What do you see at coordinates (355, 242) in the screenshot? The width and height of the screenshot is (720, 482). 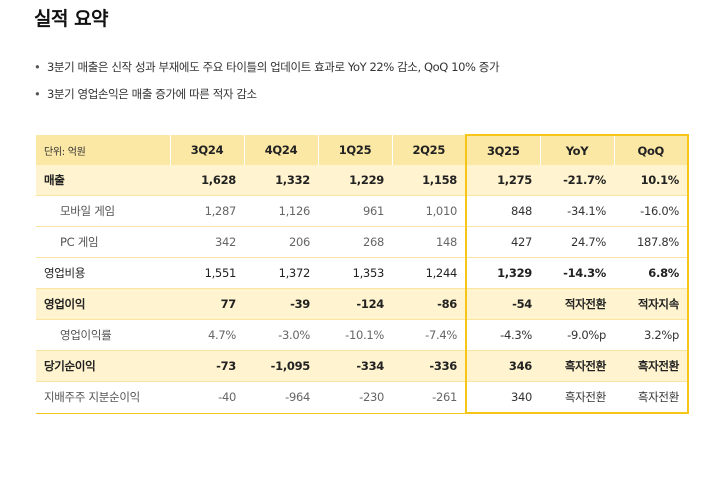 I see `table-cell: 268` at bounding box center [355, 242].